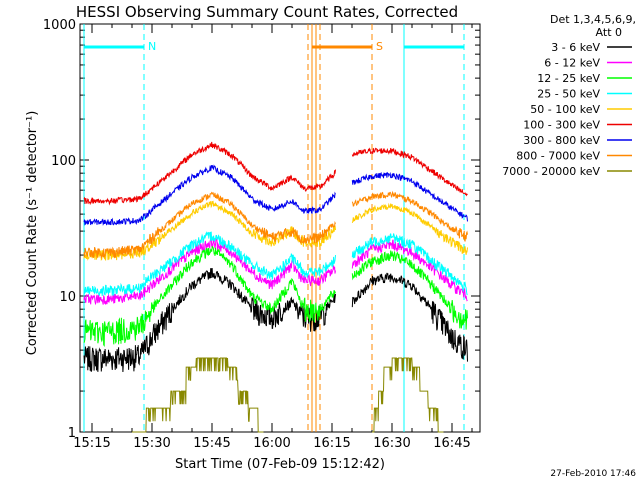  Describe the element at coordinates (63, 161) in the screenshot. I see `y-tick-label: 100` at that location.